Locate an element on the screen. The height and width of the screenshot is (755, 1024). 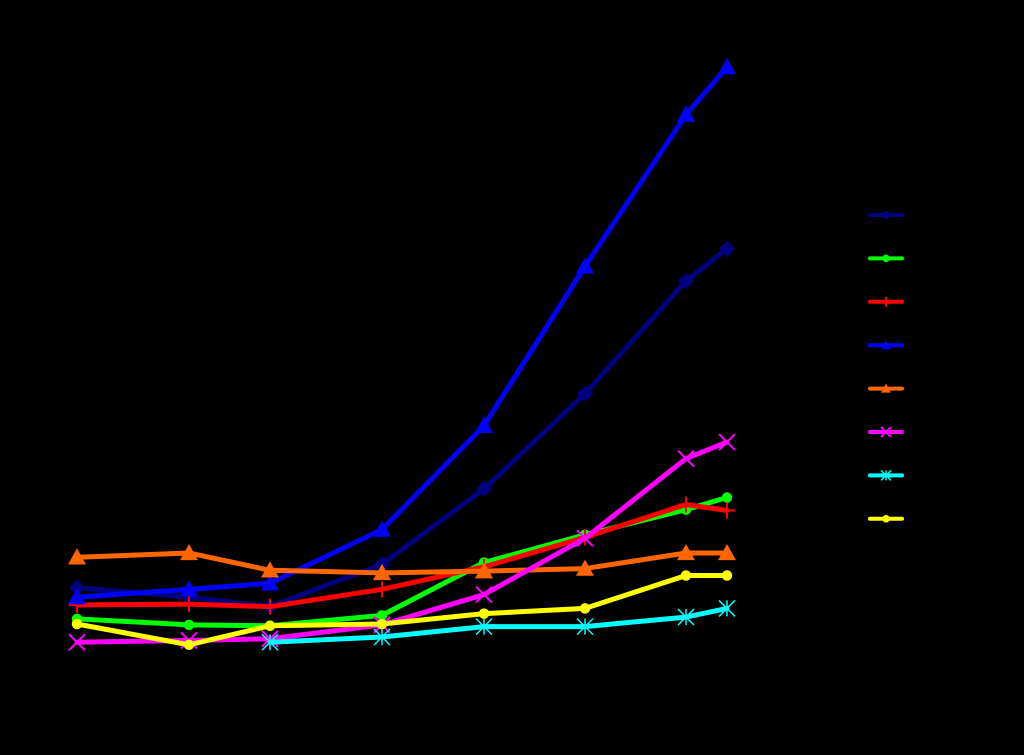
series-5-line is located at coordinates (402, 563).